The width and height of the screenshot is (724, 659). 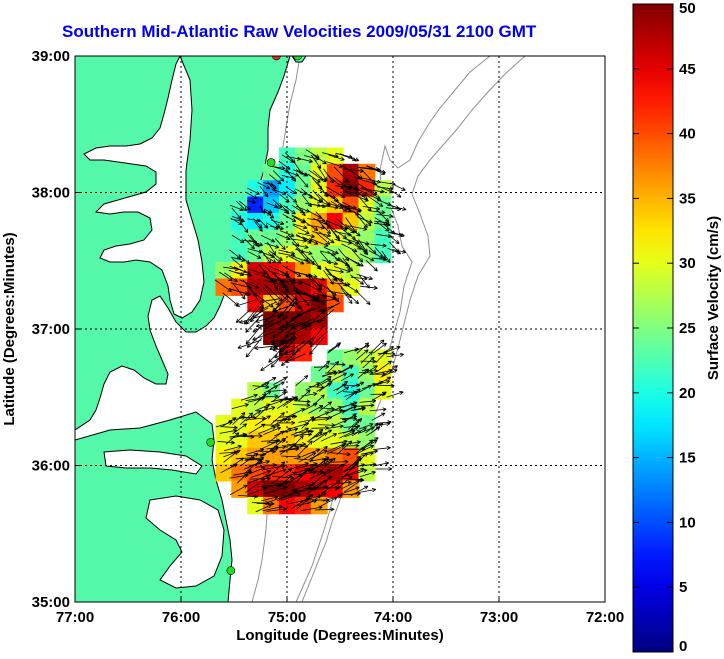 I want to click on x-tick-label-5: 72:00, so click(x=605, y=617).